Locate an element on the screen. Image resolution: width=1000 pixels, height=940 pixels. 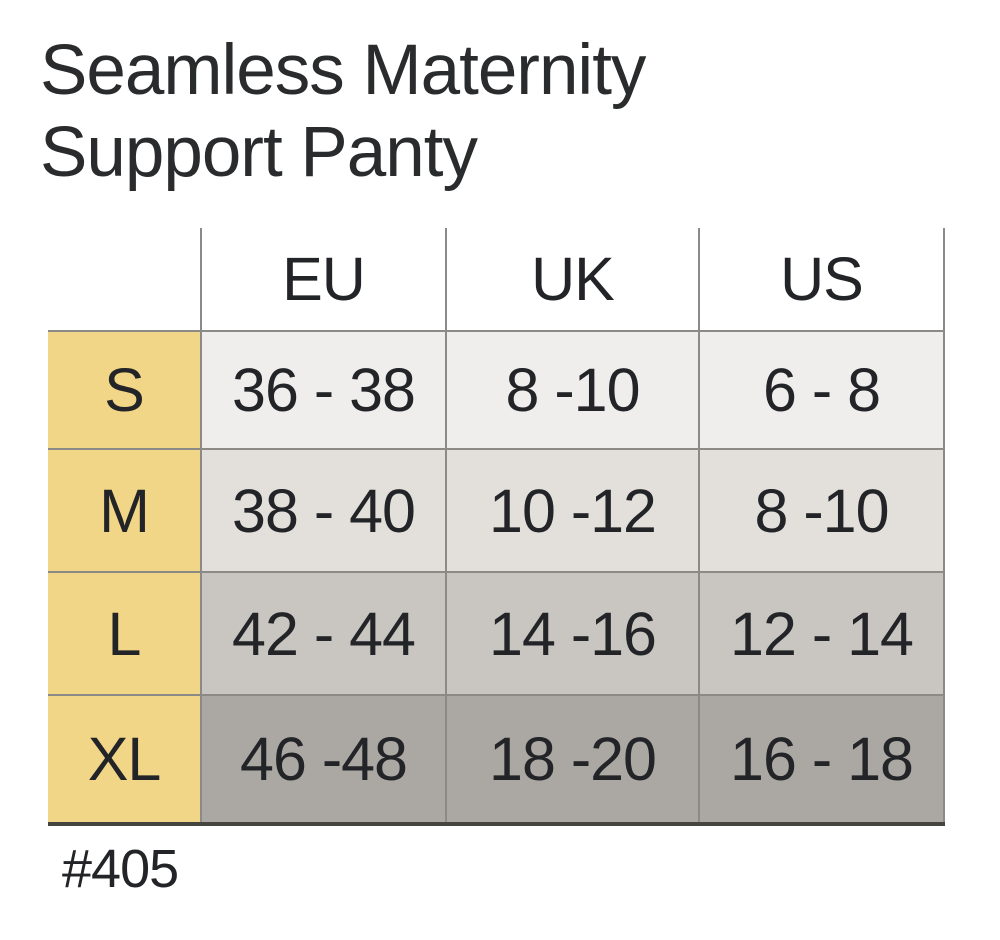
table-corner-cell is located at coordinates (124, 279).